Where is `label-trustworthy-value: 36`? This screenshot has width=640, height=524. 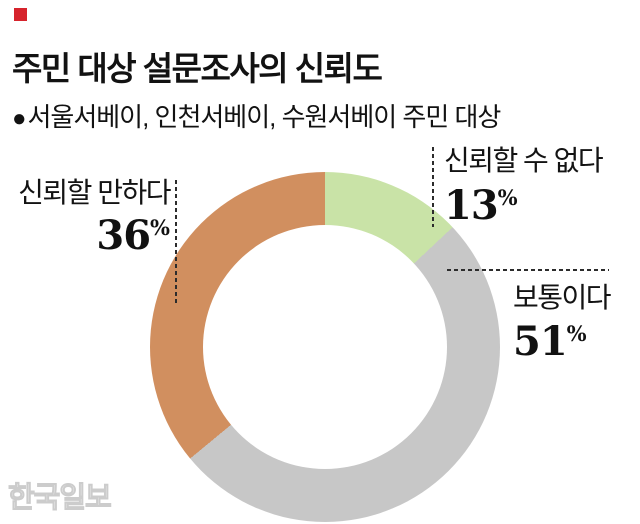
label-trustworthy-value: 36 is located at coordinates (123, 235).